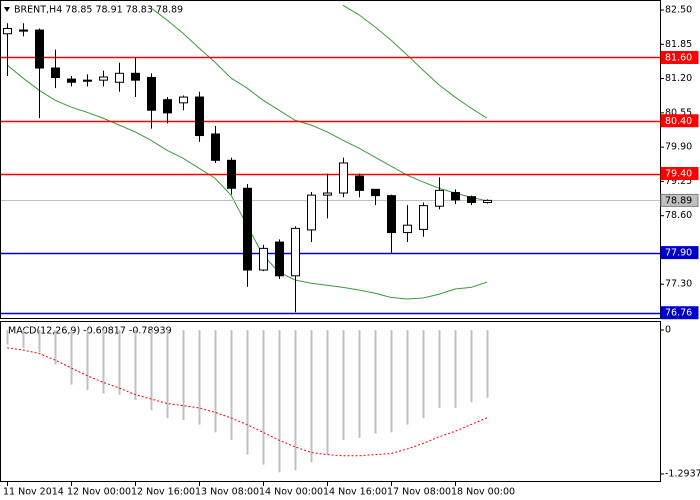 This screenshot has width=700, height=500. Describe the element at coordinates (668, 330) in the screenshot. I see `y-tick-label: 0` at that location.